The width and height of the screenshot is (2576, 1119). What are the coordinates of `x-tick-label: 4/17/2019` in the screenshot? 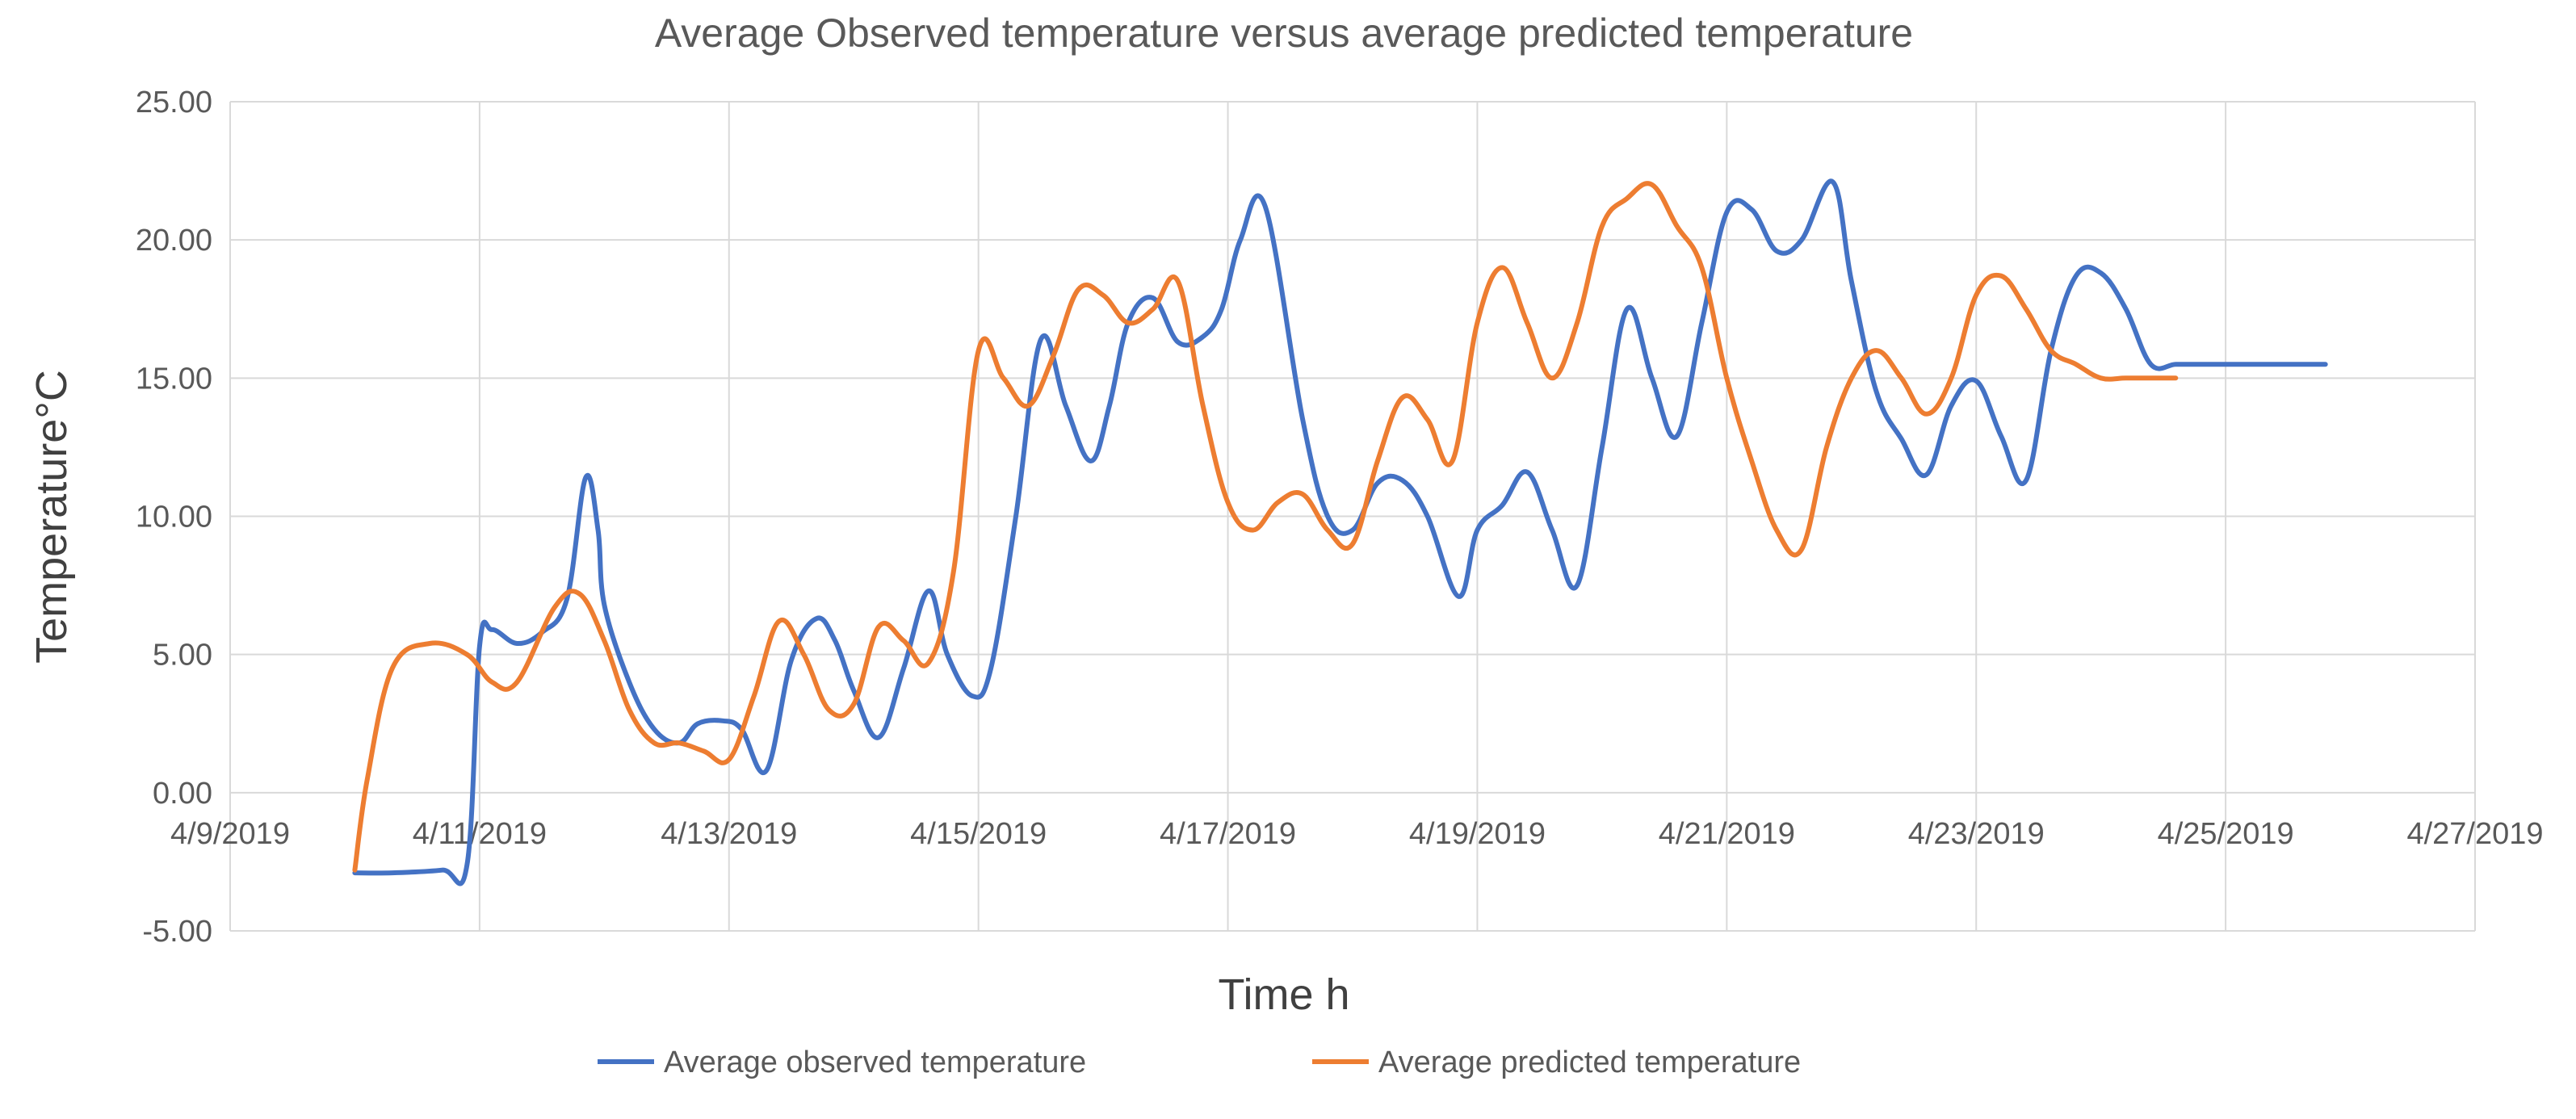 It's located at (1228, 834).